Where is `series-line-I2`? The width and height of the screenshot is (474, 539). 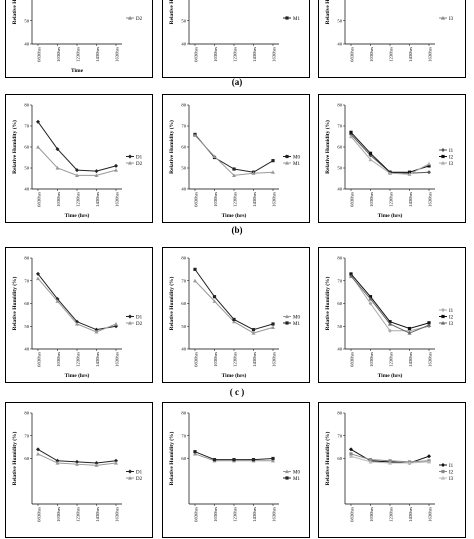
series-line-I2 is located at coordinates (390, 152).